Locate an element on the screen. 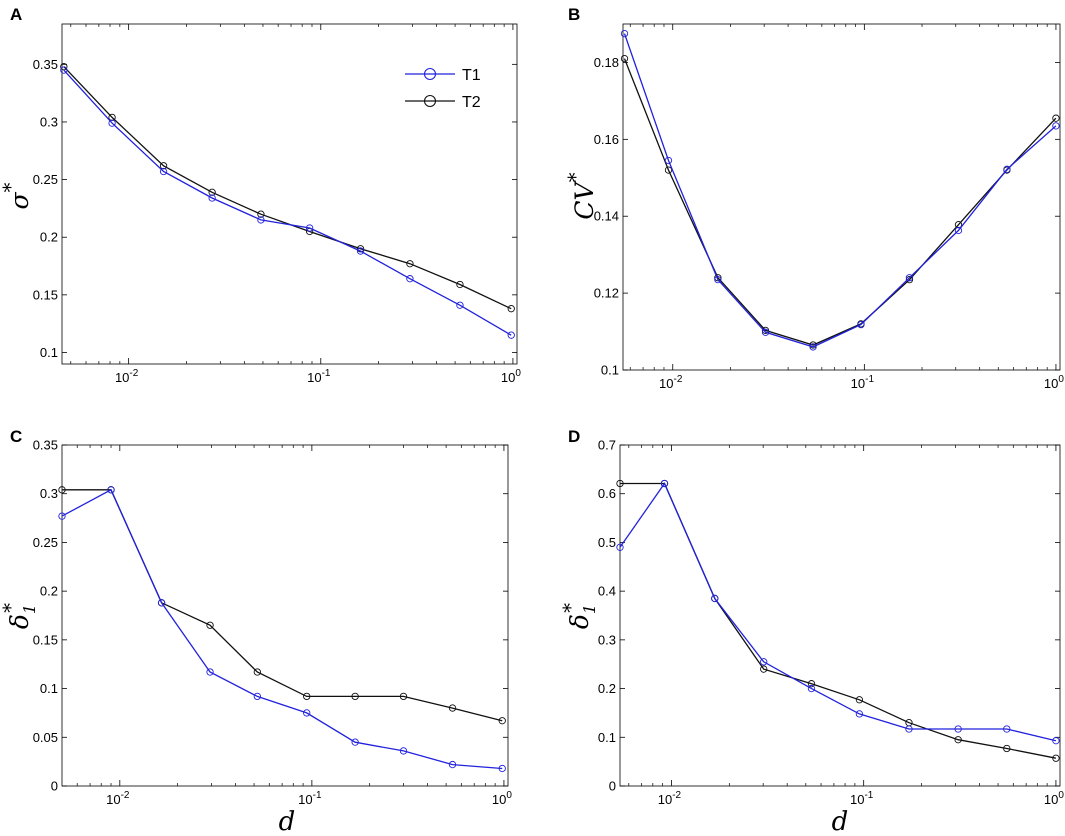  y-tick-label: 0.2 is located at coordinates (49, 237).